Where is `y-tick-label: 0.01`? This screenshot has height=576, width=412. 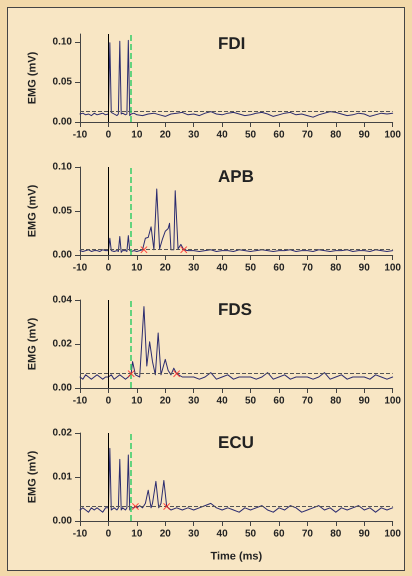
y-tick-label: 0.01 is located at coordinates (62, 477).